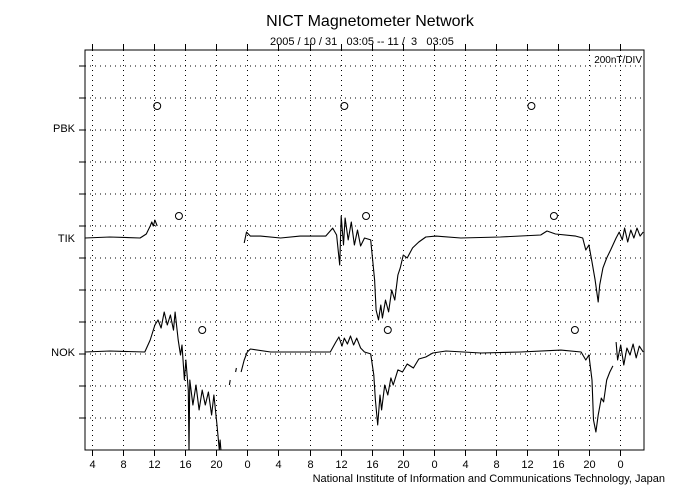 This screenshot has width=700, height=500. Describe the element at coordinates (370, 21) in the screenshot. I see `chart-title: NICT Magnetometer Network` at that location.